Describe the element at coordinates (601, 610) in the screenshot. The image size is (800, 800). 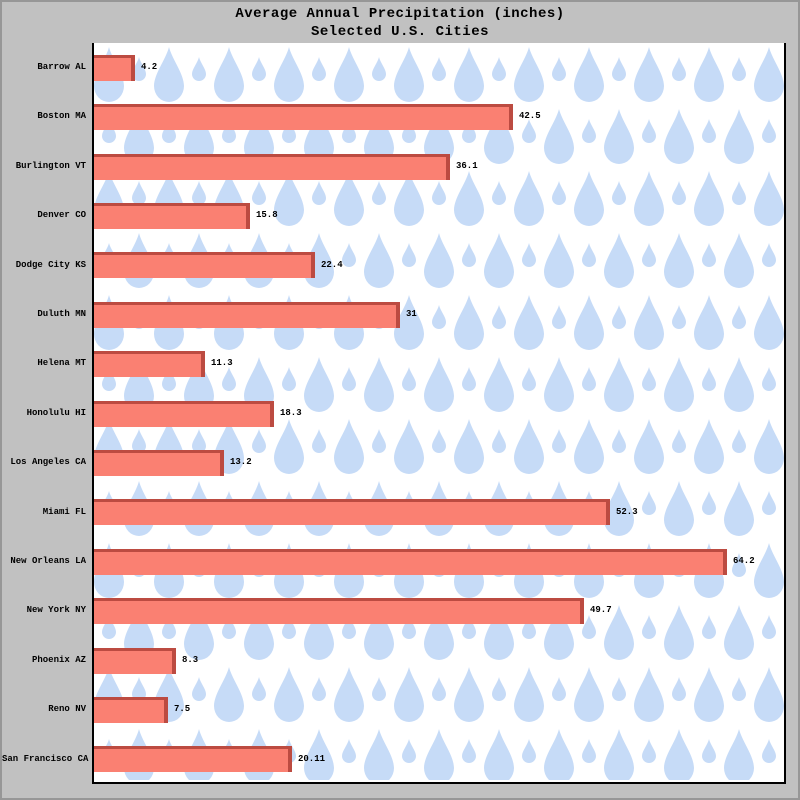
I see `value-label: 49.7` at that location.